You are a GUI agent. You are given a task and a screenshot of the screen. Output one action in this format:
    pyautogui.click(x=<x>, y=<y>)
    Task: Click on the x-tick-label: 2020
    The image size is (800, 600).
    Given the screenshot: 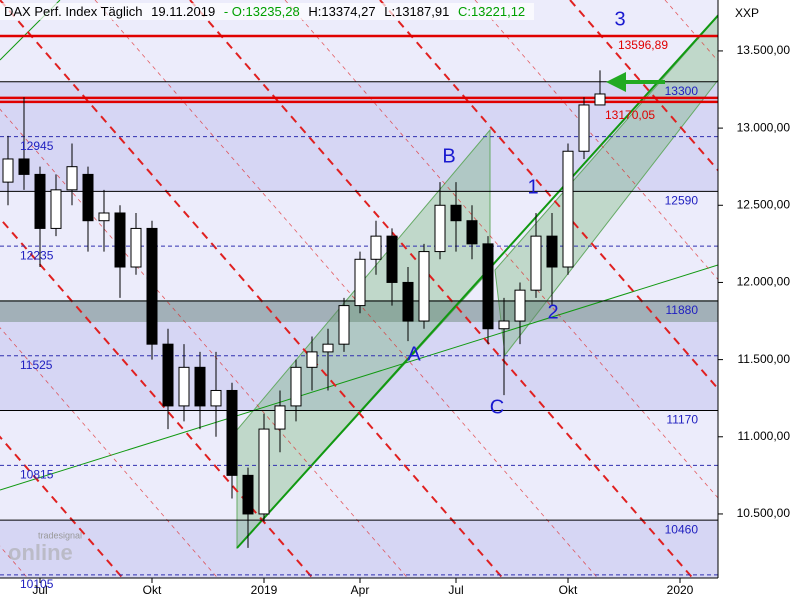 What is the action you would take?
    pyautogui.click(x=680, y=590)
    